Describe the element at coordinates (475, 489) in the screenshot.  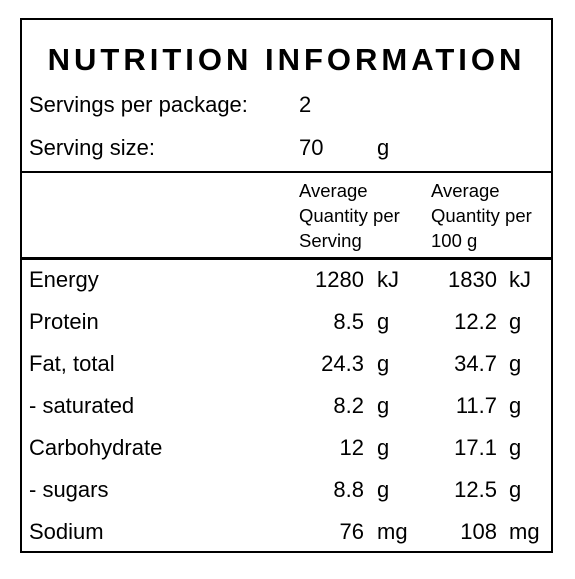
I see `per-100g-value: 12.5` at that location.